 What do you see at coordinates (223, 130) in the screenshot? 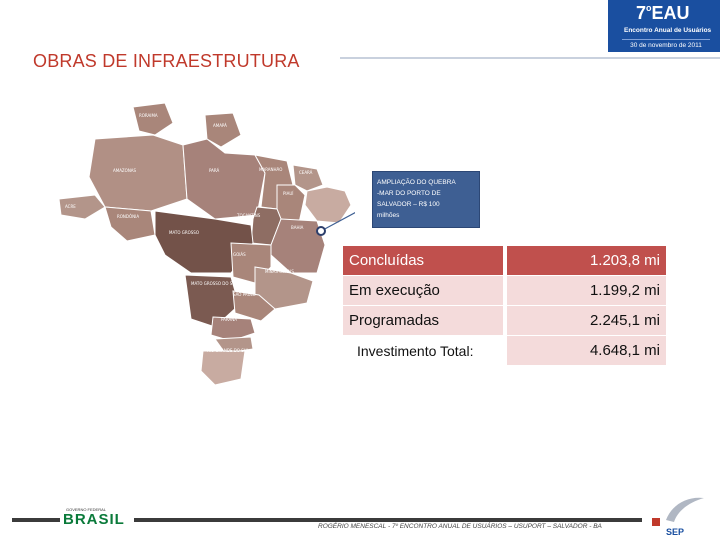
I see `map-state-amapa` at bounding box center [223, 130].